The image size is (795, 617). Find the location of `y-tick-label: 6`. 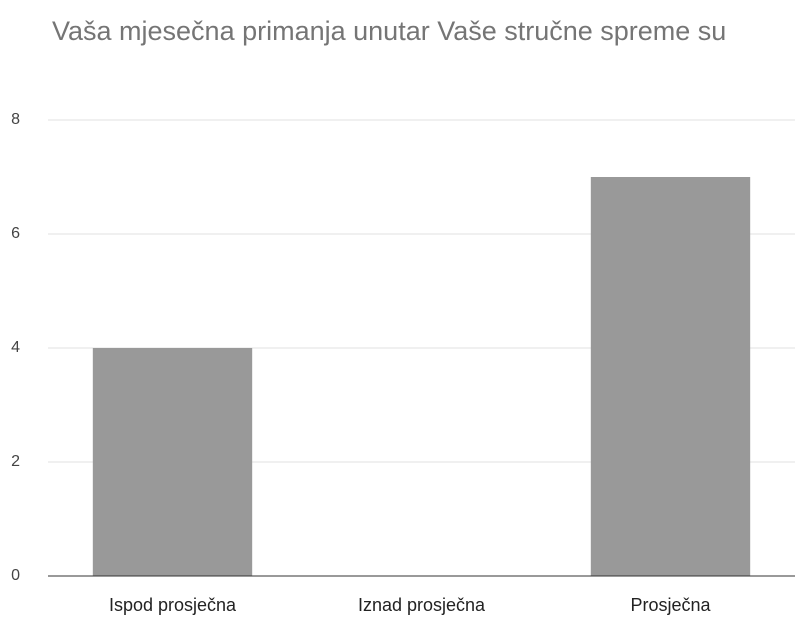

y-tick-label: 6 is located at coordinates (15, 233).